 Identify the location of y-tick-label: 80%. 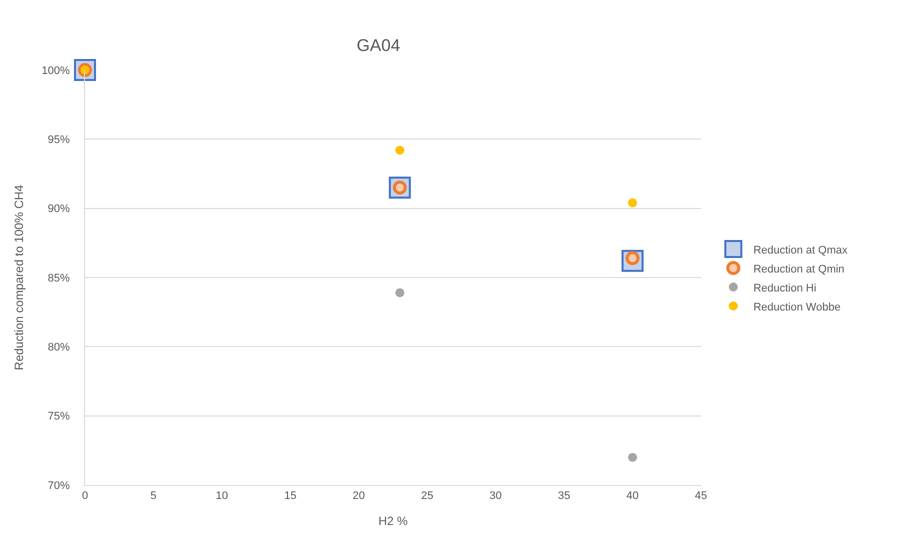
(59, 348).